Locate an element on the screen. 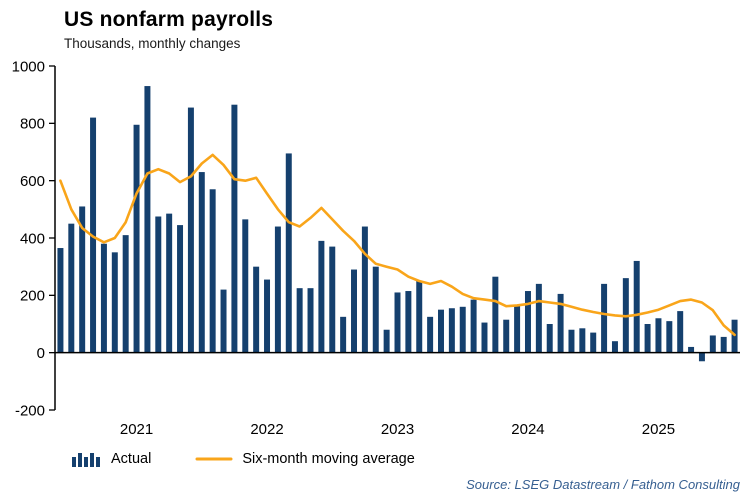  x-year-label: 2025 is located at coordinates (658, 429).